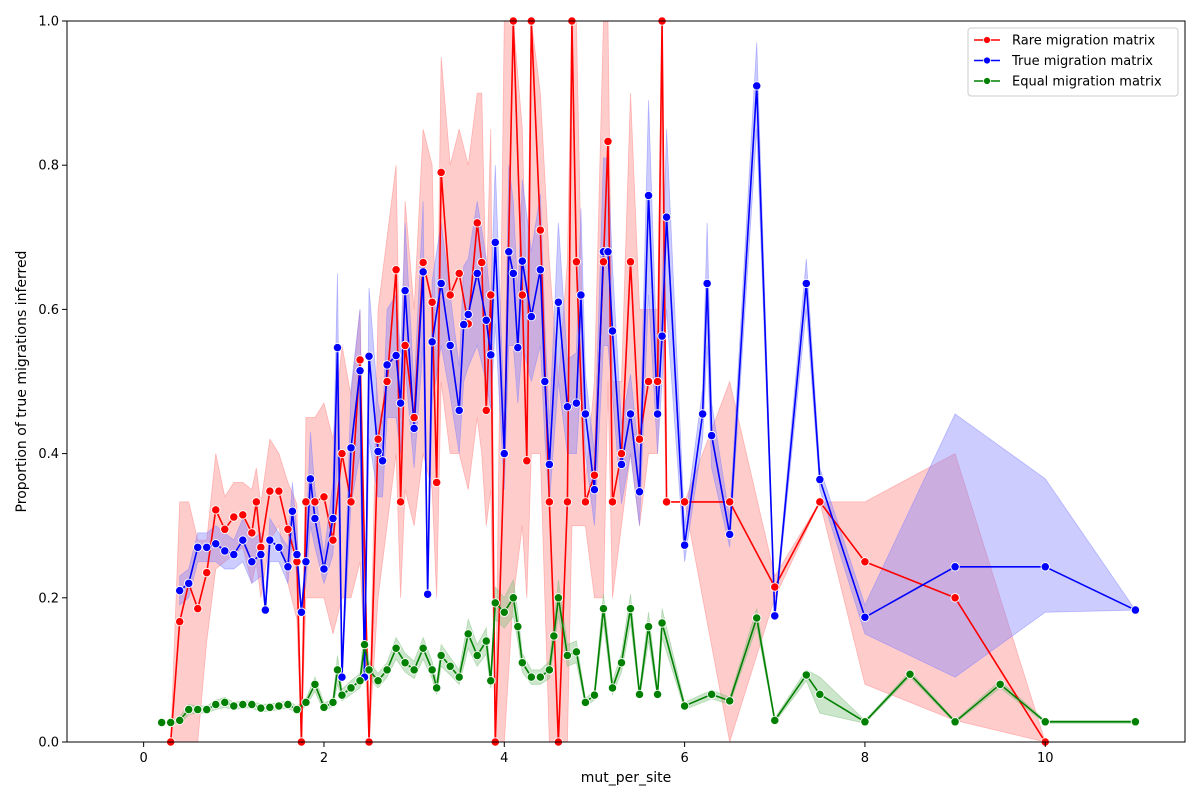 The image size is (1200, 800). Describe the element at coordinates (987, 60) in the screenshot. I see `legend-marker-true` at that location.